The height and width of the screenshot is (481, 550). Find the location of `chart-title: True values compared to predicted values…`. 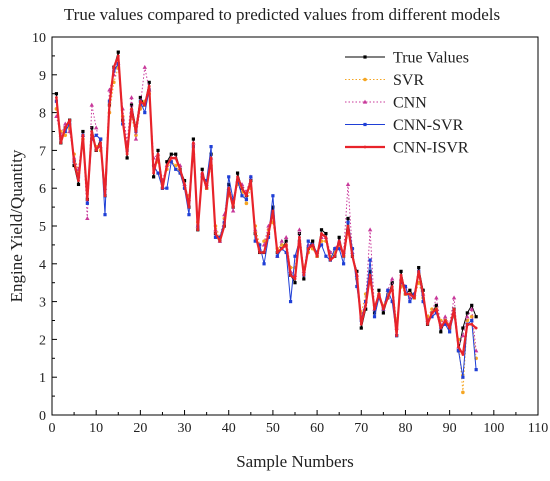

chart-title: True values compared to predicted values… is located at coordinates (282, 14).